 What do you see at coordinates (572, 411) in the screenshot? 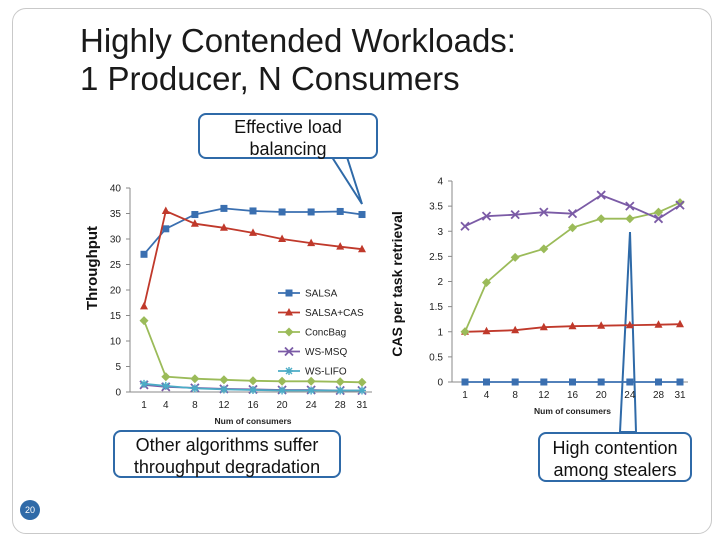
I see `cas-x-axis-title: Num of consumers` at bounding box center [572, 411].